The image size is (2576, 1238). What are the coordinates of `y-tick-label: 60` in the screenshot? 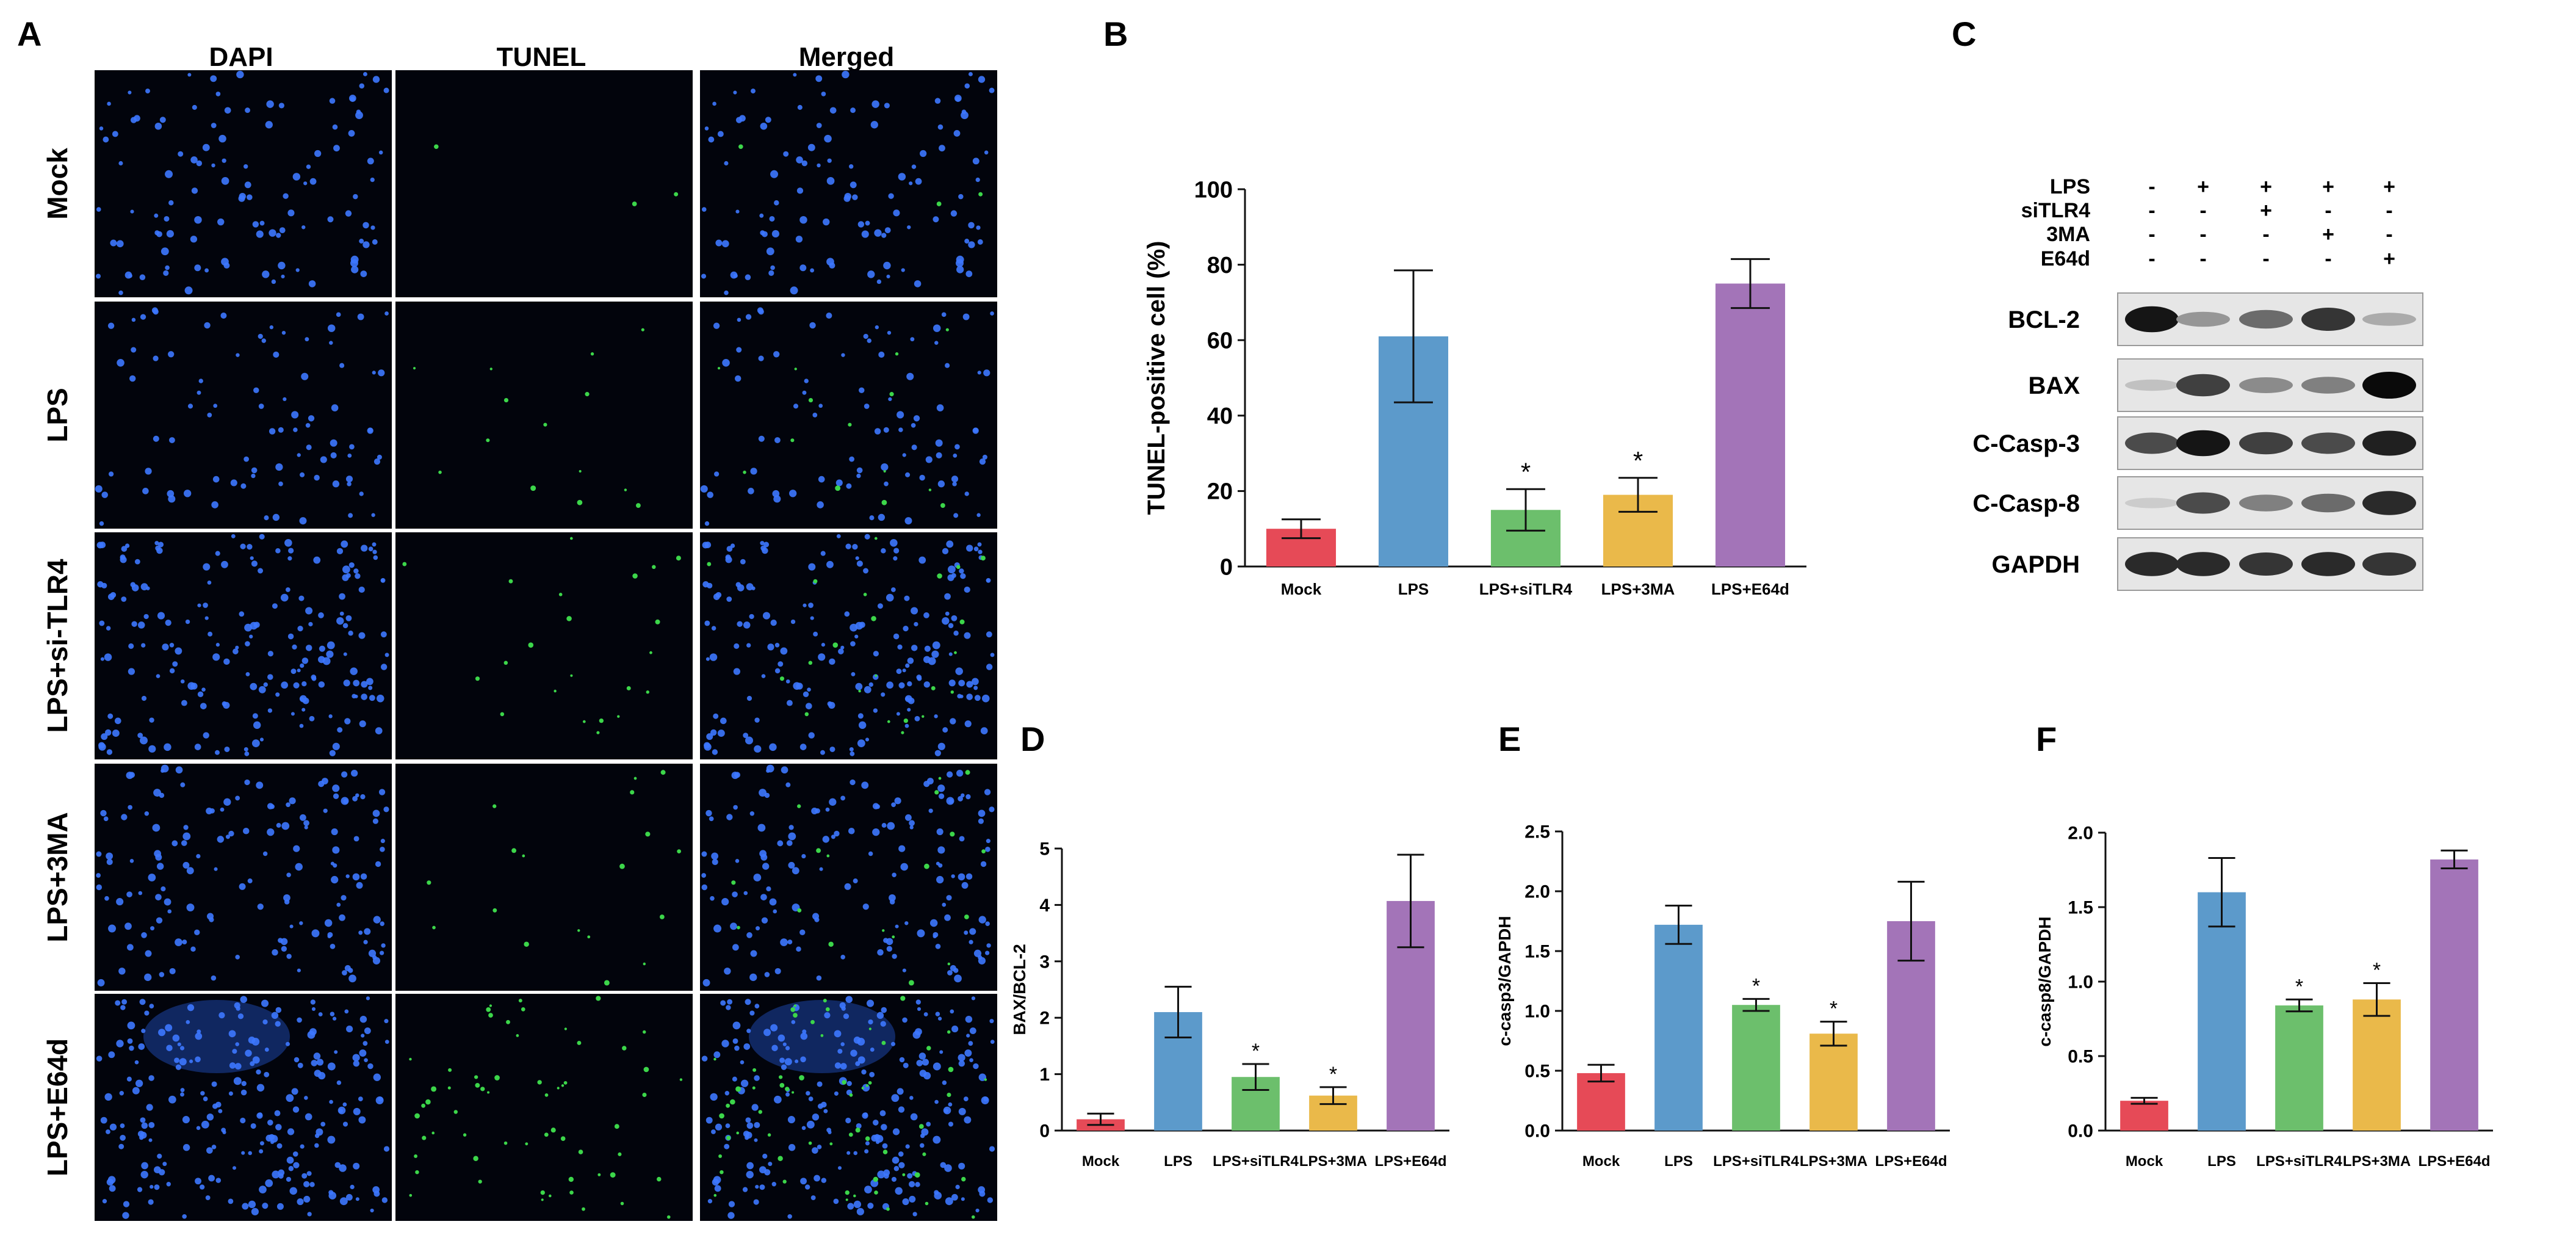 It's located at (1220, 341).